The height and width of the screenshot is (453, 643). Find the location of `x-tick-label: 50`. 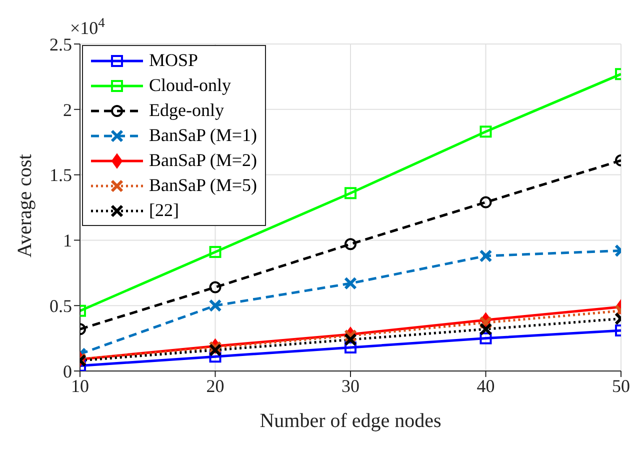

x-tick-label: 50 is located at coordinates (621, 386).